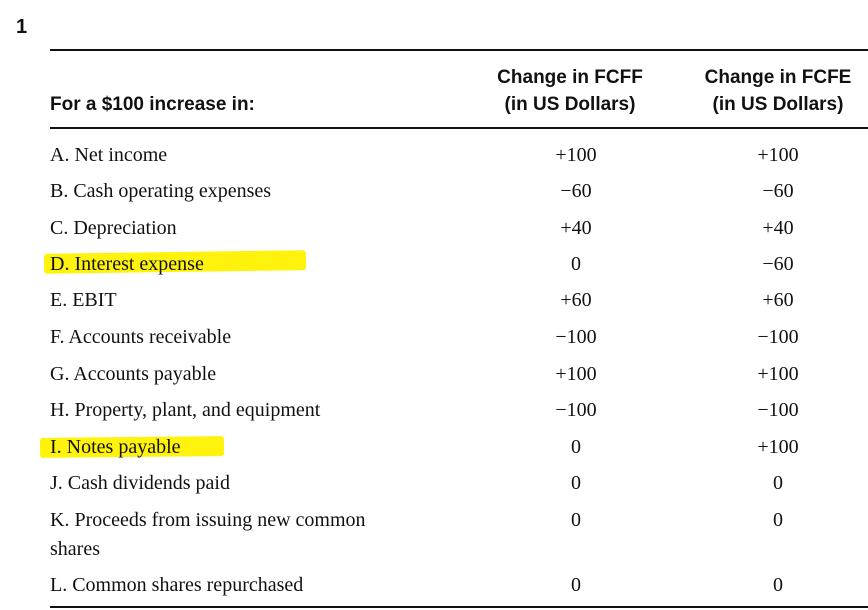 The height and width of the screenshot is (610, 868). Describe the element at coordinates (576, 191) in the screenshot. I see `row-fcff-value: −60` at that location.